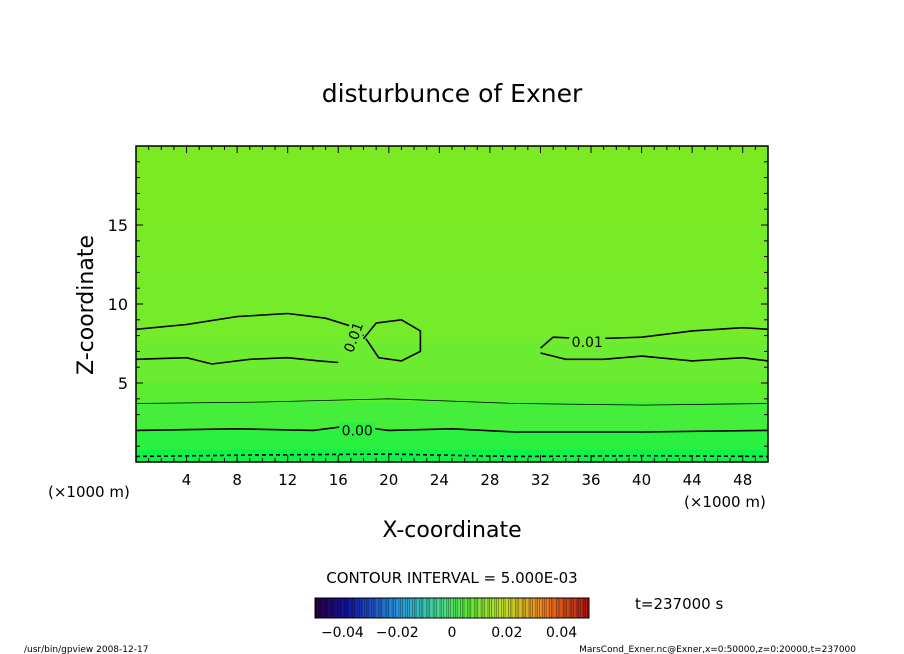 This screenshot has height=654, width=904. I want to click on x-tick-label-20: 20, so click(388, 480).